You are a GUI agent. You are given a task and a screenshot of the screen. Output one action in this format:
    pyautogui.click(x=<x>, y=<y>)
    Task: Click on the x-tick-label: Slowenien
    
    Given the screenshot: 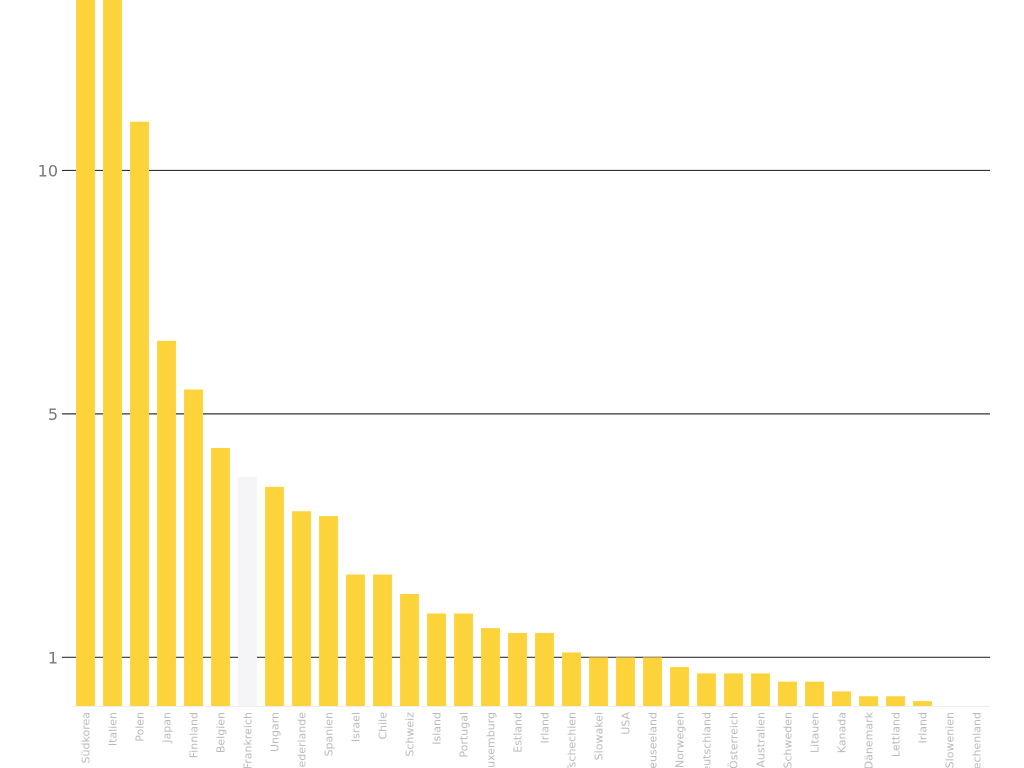 What is the action you would take?
    pyautogui.click(x=950, y=740)
    